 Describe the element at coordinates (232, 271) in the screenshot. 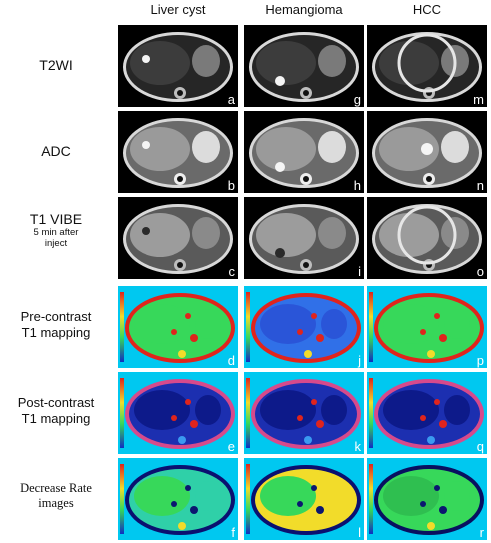

I see `panel-letter: c` at that location.